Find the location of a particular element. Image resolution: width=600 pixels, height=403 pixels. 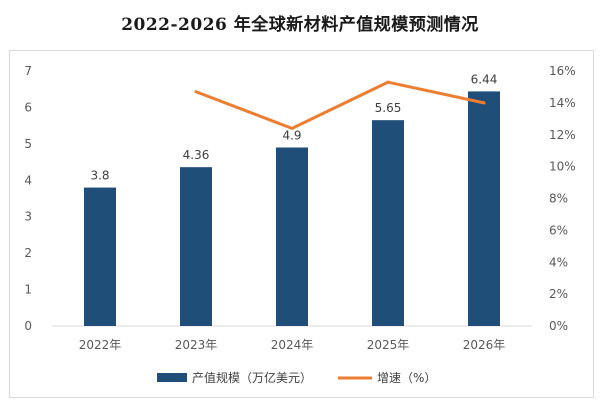

y-right-tick-label: 12% is located at coordinates (562, 135).